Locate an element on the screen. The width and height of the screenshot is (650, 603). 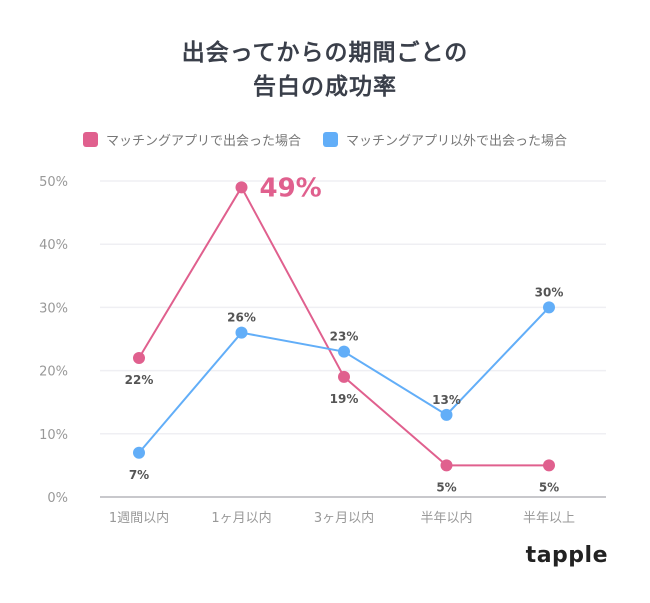
x-tick-label: 半年以上 is located at coordinates (549, 518).